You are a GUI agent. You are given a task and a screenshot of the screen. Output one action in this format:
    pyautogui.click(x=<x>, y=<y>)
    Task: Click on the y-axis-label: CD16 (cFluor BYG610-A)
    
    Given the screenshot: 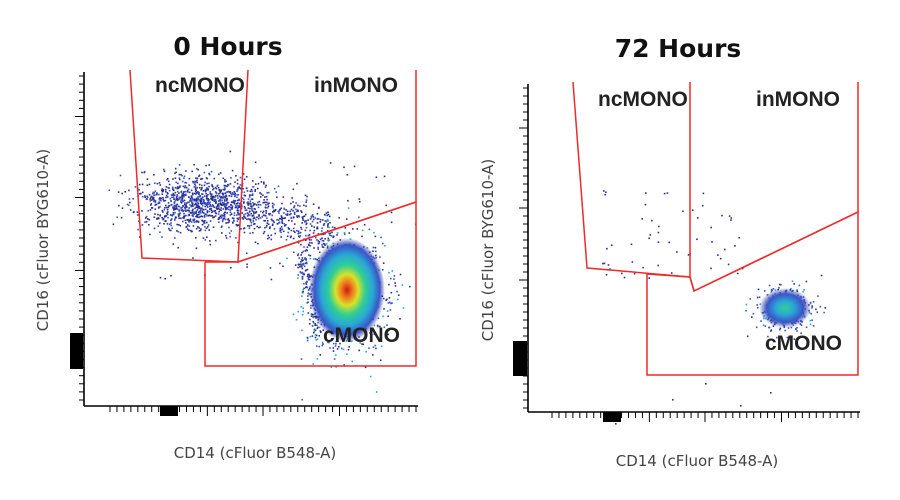 What is the action you would take?
    pyautogui.click(x=488, y=250)
    